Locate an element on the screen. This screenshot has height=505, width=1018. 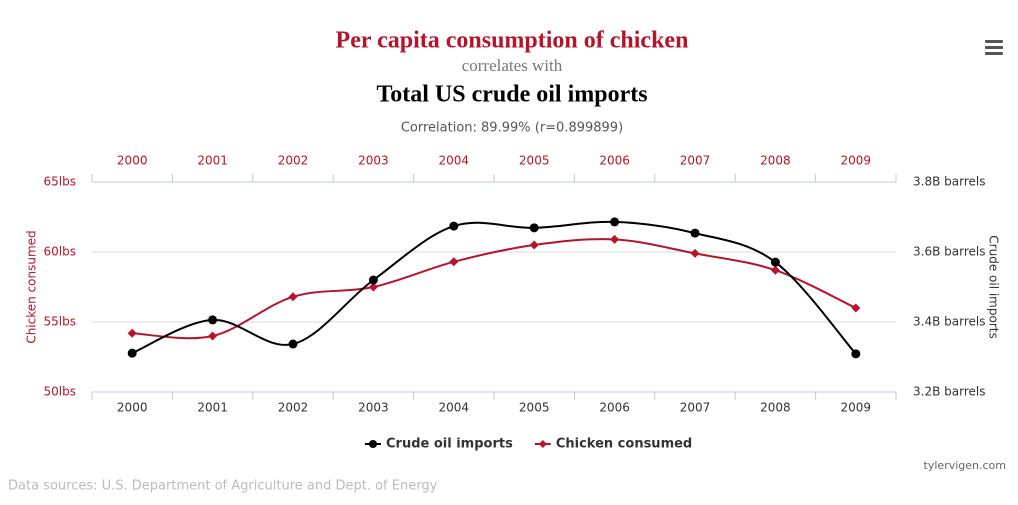
chart-title: Total US crude oil imports is located at coordinates (511, 95).